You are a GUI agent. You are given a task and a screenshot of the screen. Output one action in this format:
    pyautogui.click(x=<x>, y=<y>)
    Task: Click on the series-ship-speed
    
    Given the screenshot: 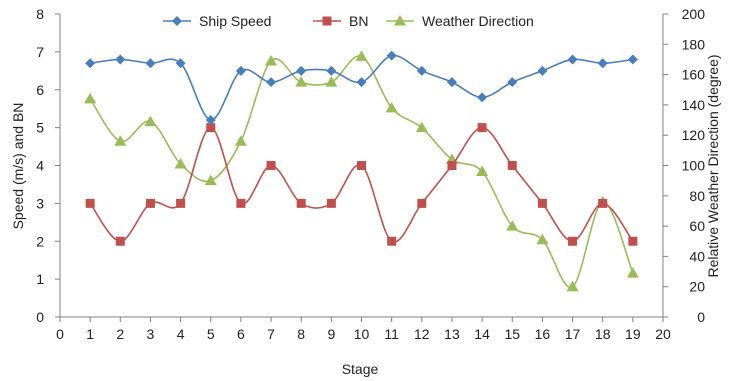 What is the action you would take?
    pyautogui.click(x=361, y=88)
    